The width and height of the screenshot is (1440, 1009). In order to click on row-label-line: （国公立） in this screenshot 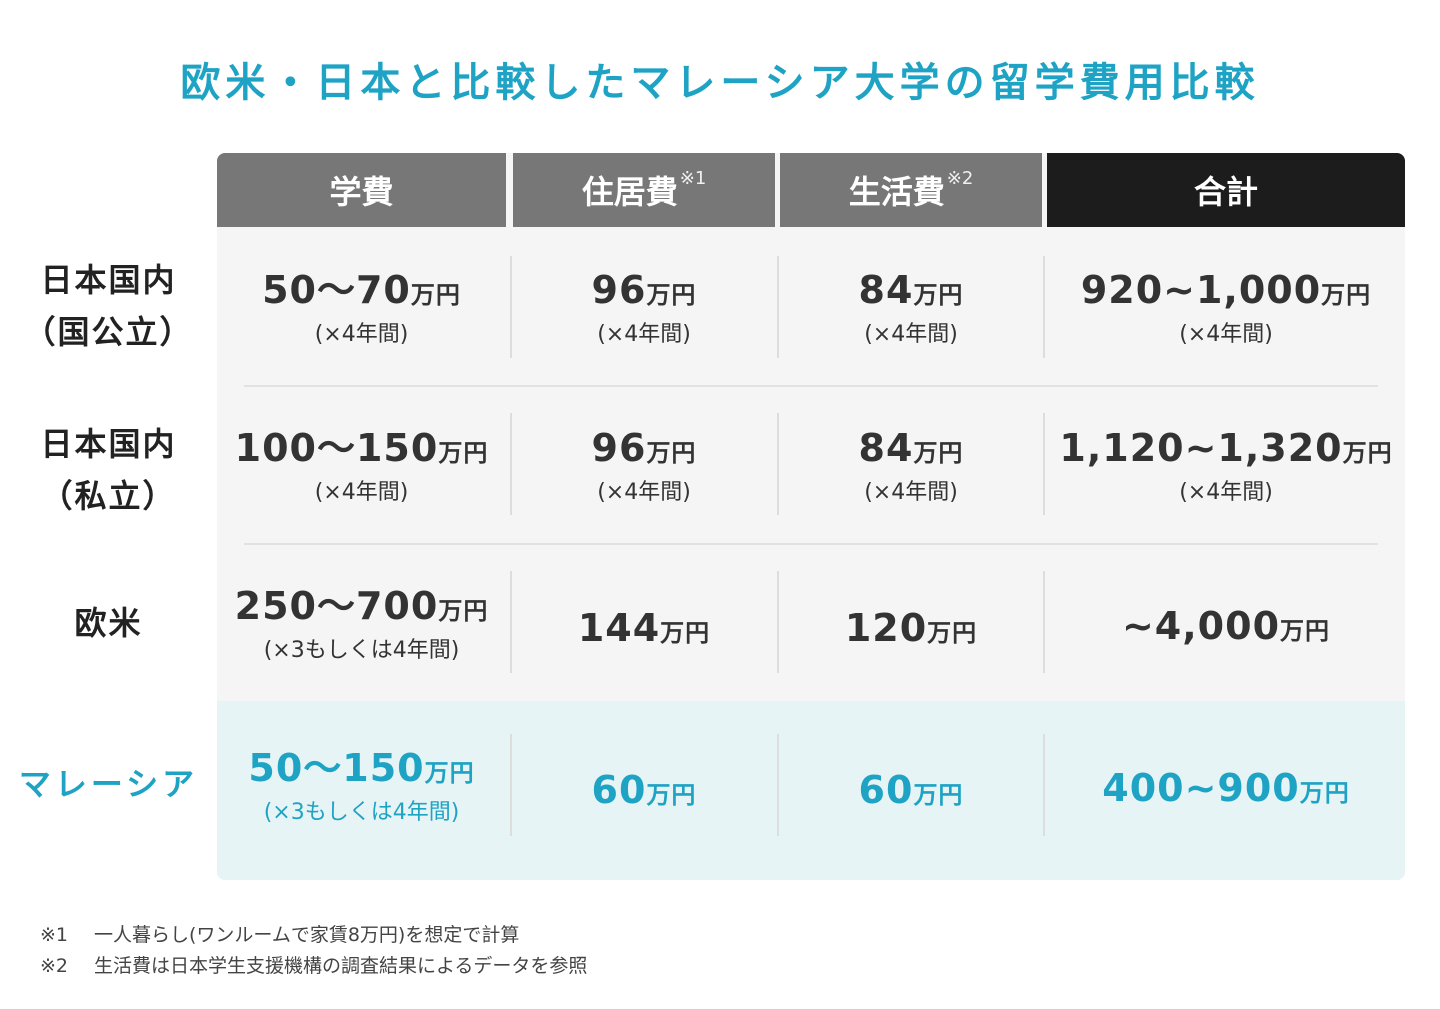, I will do `click(108, 332)`.